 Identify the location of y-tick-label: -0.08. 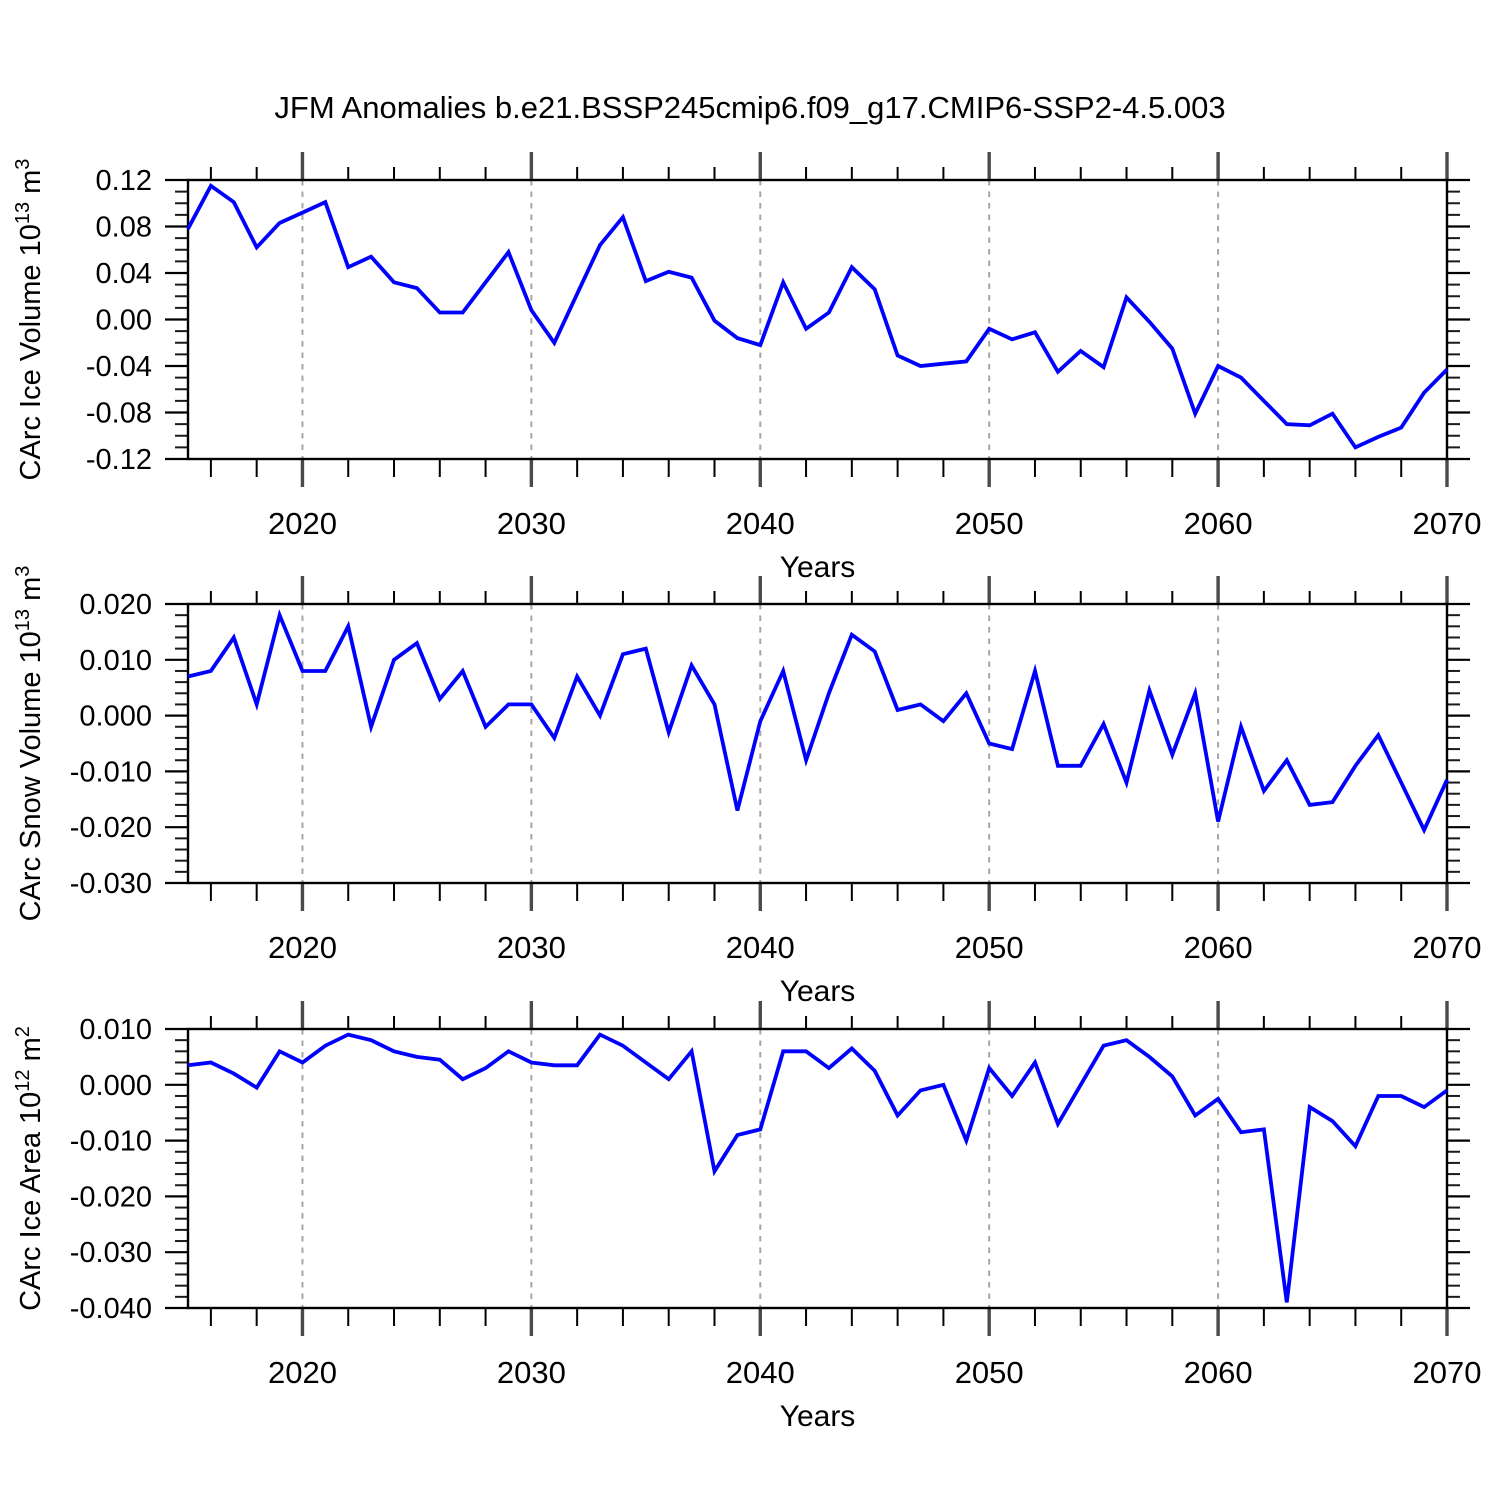
(119, 414).